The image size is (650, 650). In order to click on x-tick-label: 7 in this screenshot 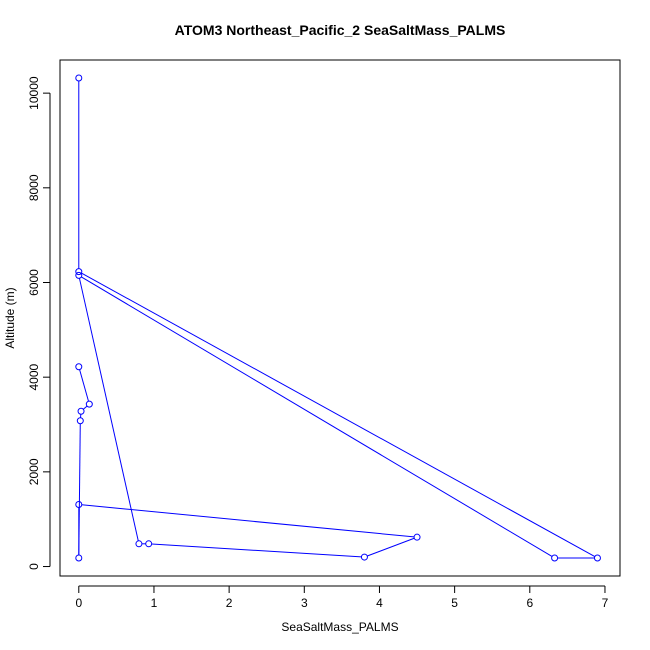, I will do `click(605, 603)`.